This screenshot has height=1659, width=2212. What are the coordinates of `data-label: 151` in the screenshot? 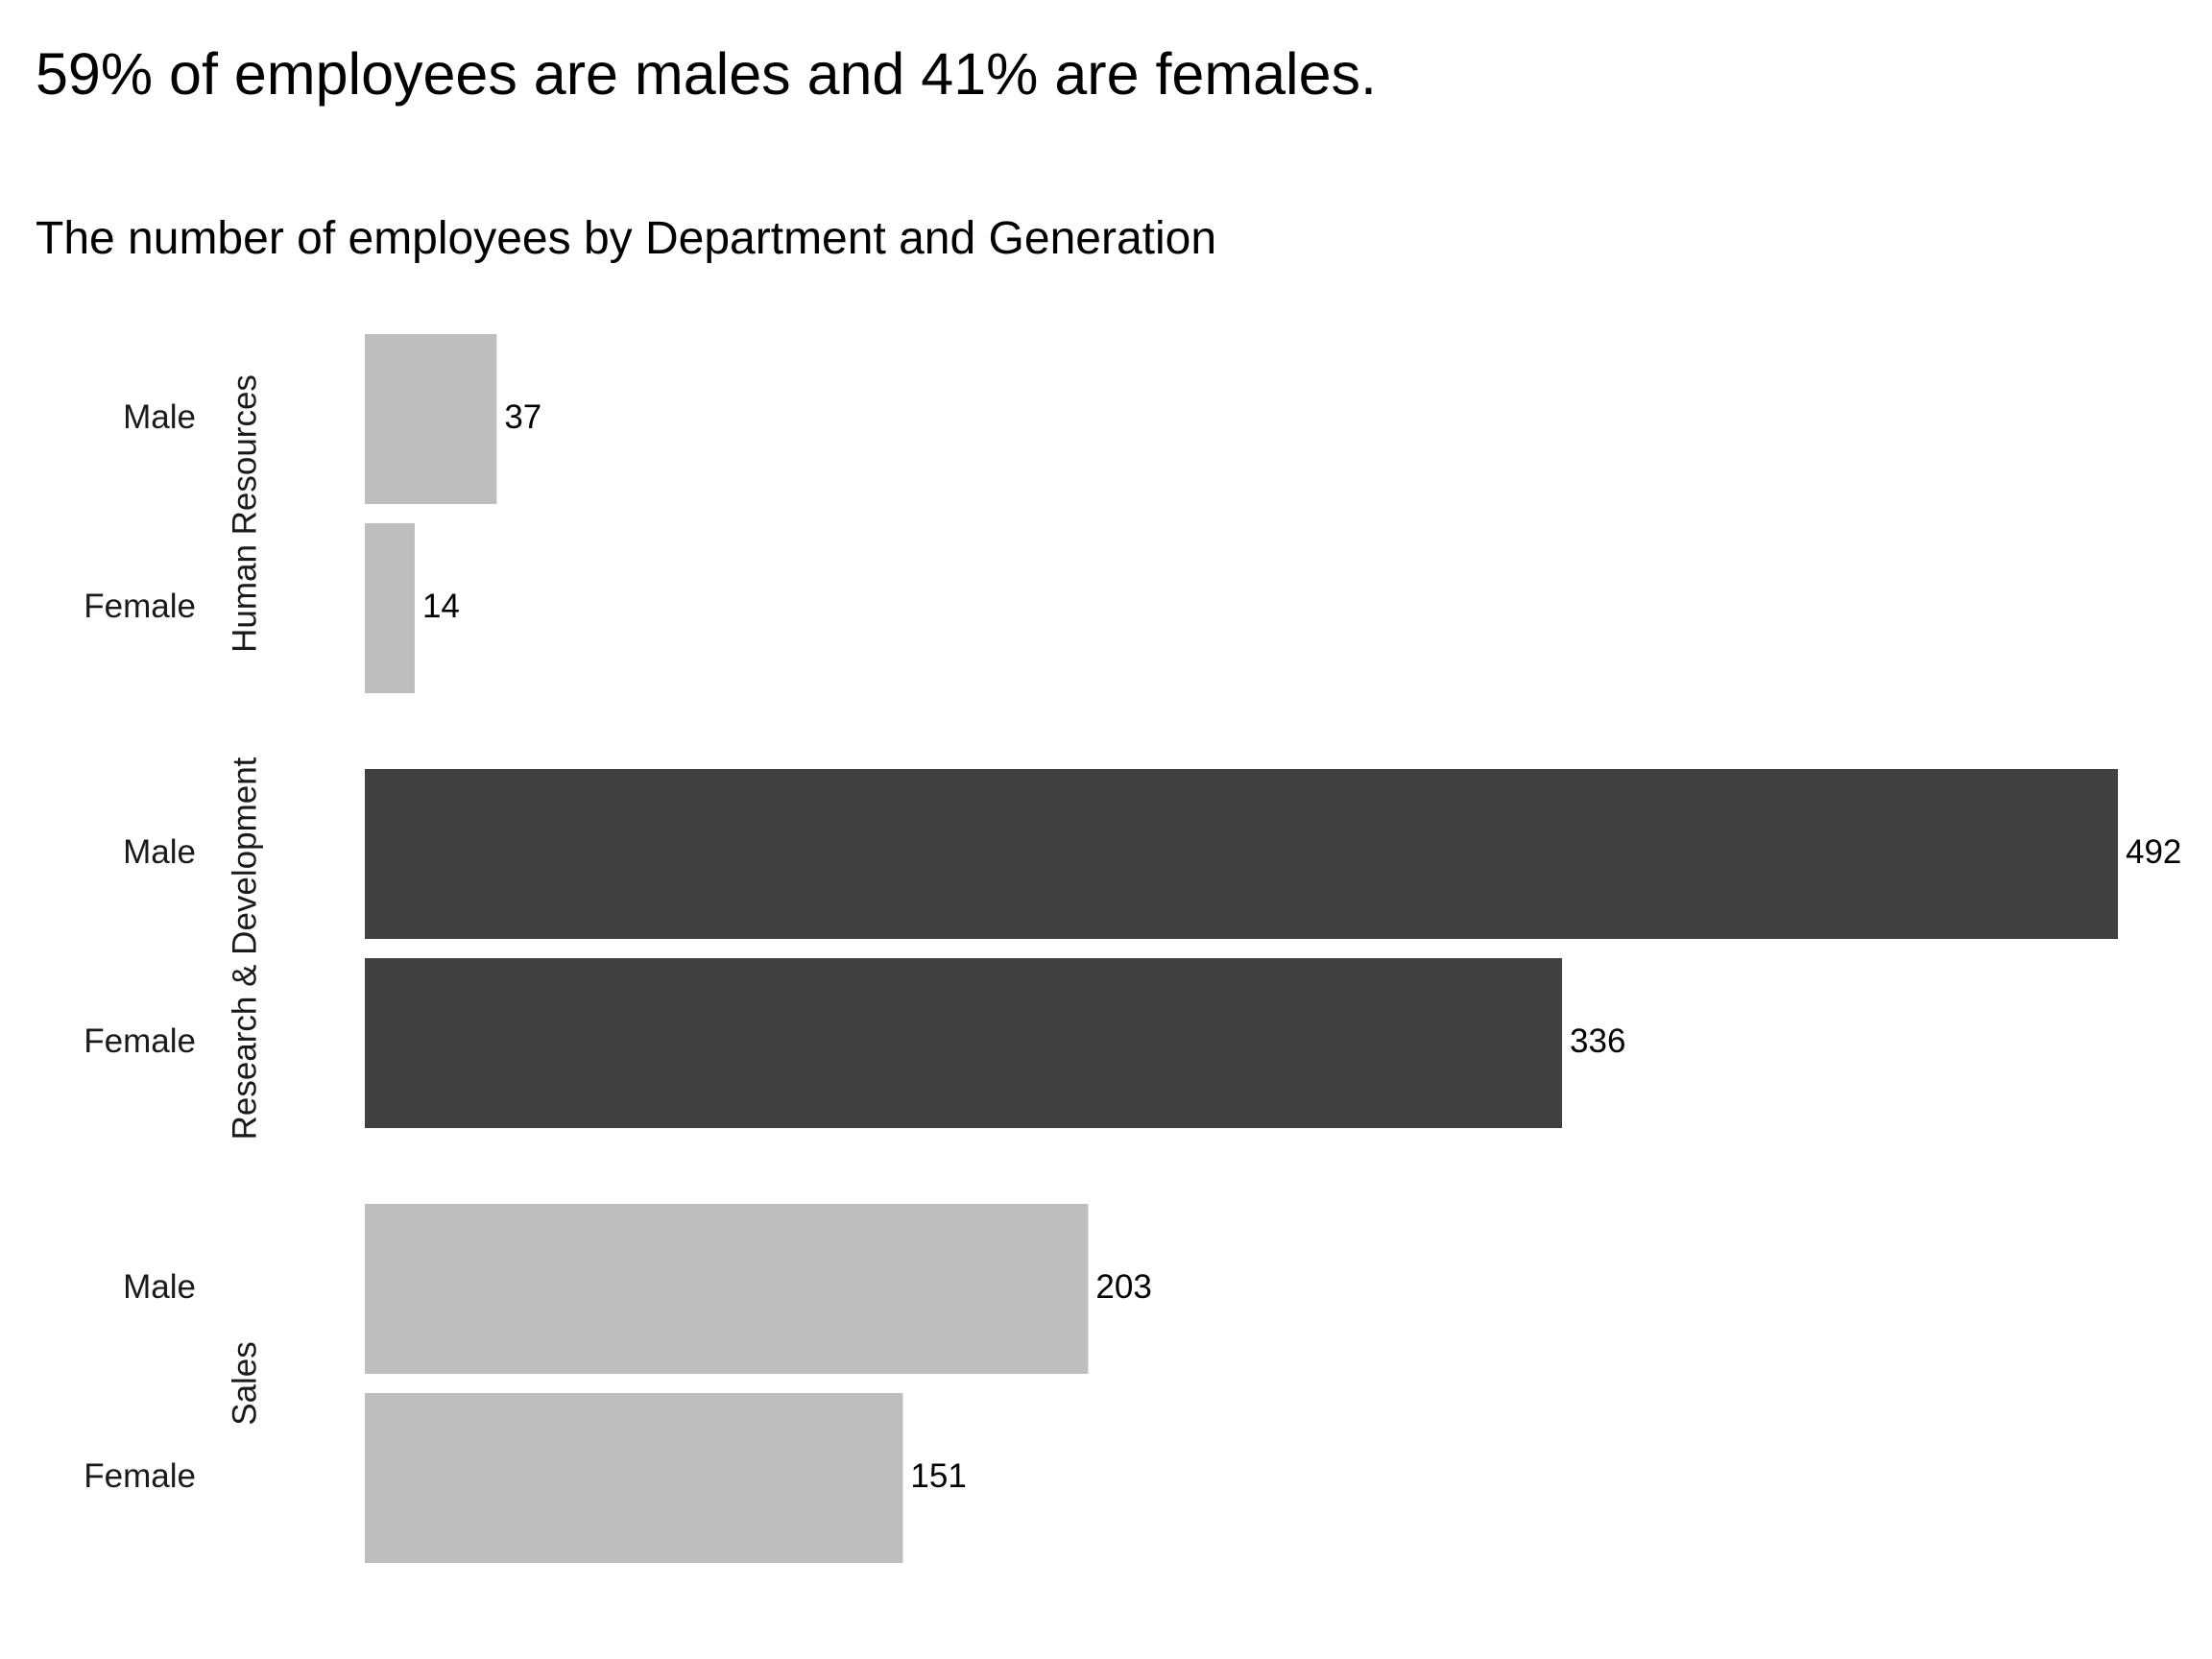 It's located at (938, 1476).